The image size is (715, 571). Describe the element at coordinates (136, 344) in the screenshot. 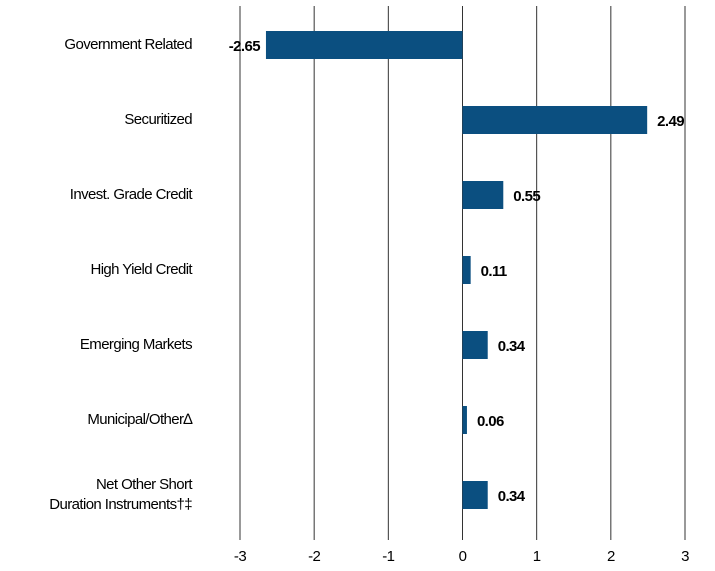

I see `category-label: Emerging Markets` at that location.